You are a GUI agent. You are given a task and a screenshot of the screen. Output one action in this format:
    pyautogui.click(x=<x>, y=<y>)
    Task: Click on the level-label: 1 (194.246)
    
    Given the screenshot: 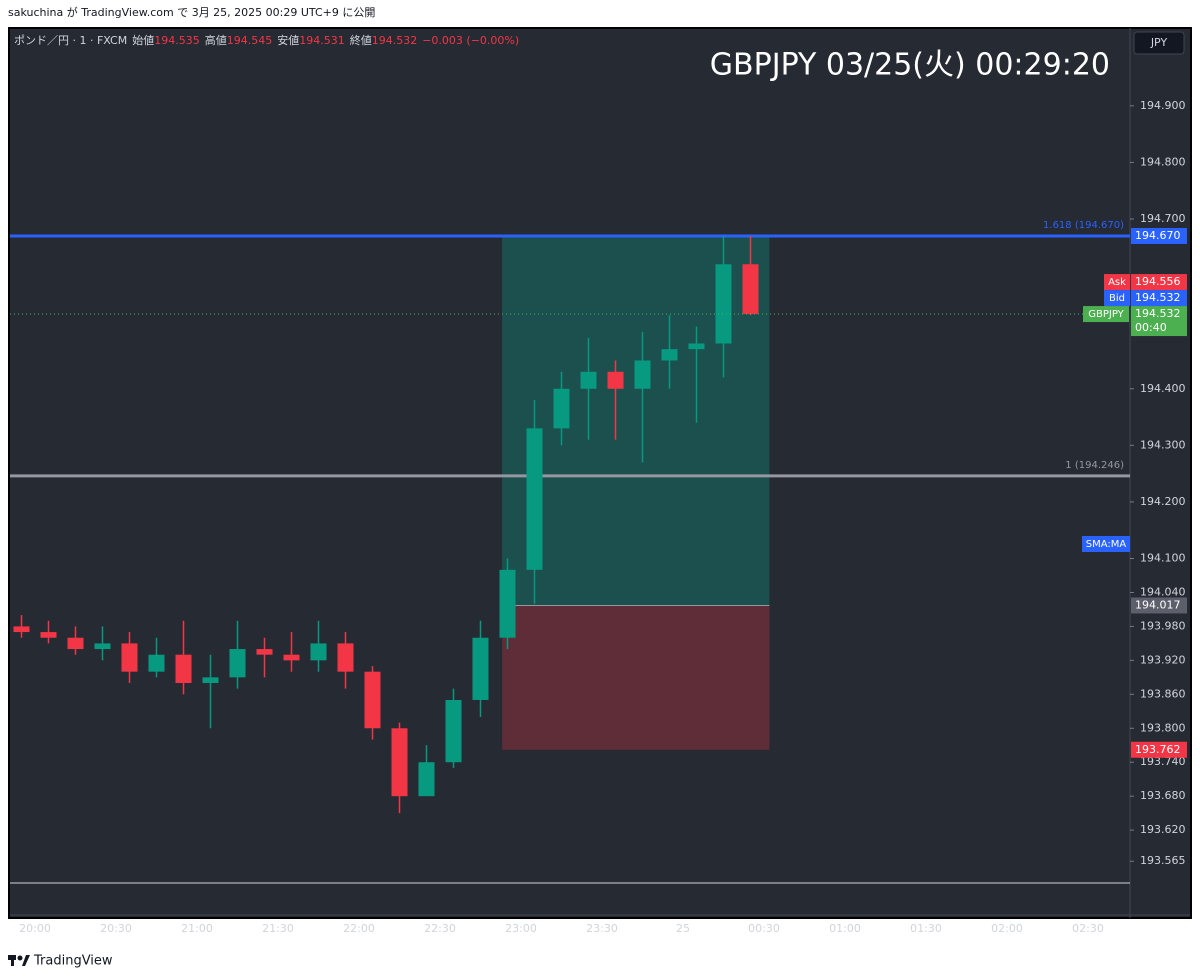 What is the action you would take?
    pyautogui.click(x=1094, y=465)
    